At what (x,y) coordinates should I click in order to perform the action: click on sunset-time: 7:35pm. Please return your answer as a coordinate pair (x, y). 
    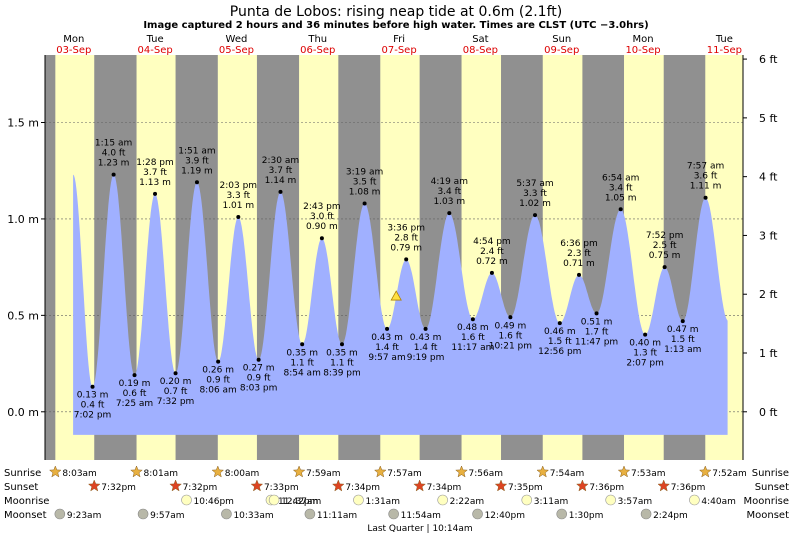
    Looking at the image, I should click on (525, 488).